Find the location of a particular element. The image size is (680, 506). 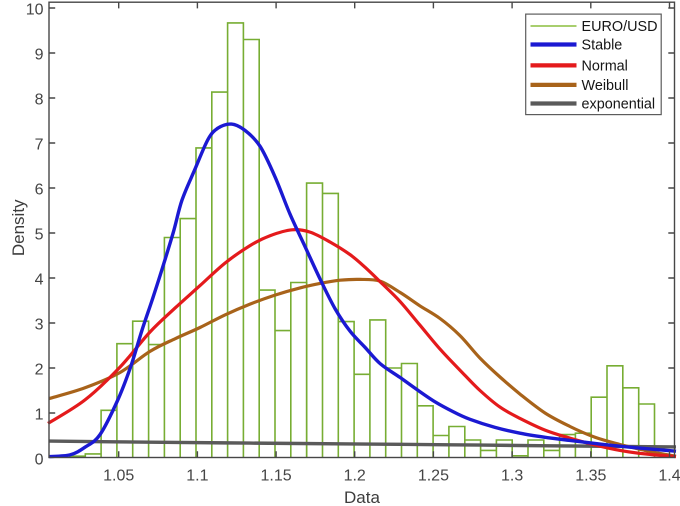

svg-text: 1.15 is located at coordinates (276, 476).